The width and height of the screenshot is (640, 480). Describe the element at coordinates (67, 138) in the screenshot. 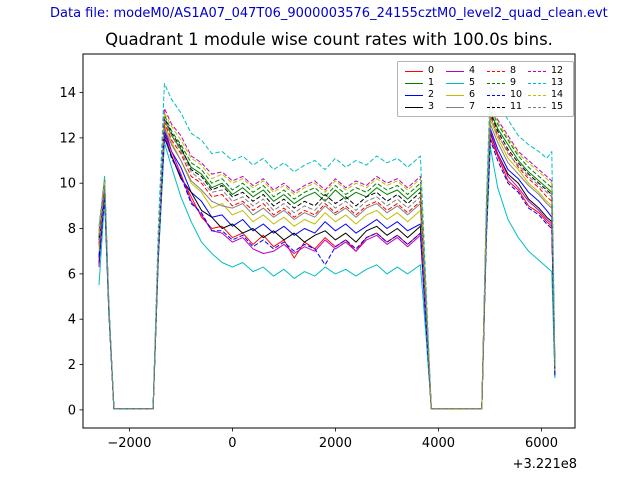

I see `y-tick-label: 12` at that location.